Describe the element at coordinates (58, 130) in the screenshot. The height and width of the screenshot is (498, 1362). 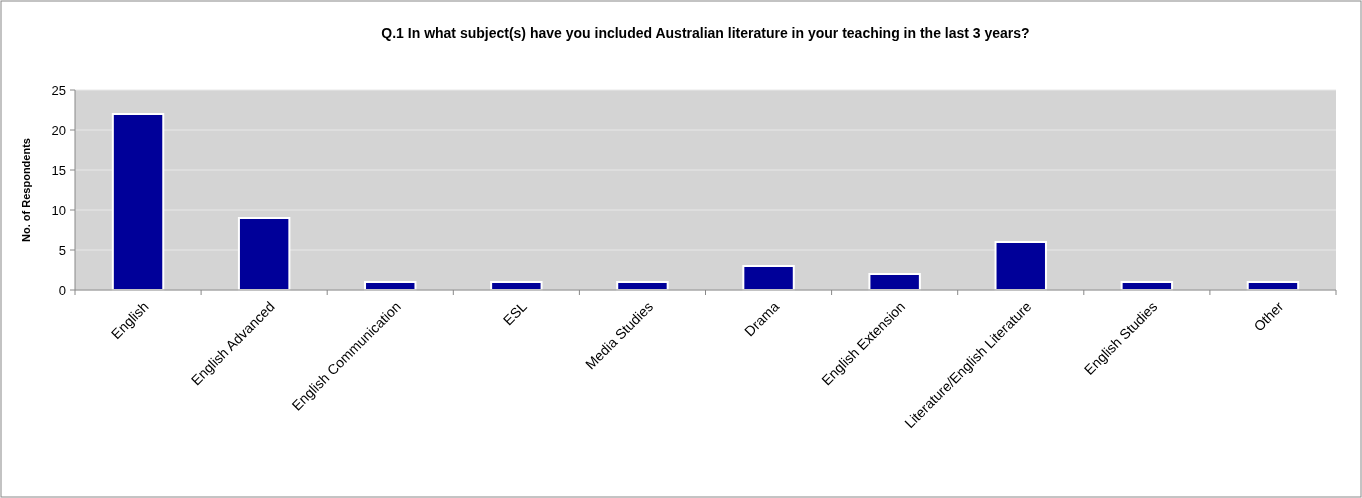
I see `y-tick-label: 20` at that location.